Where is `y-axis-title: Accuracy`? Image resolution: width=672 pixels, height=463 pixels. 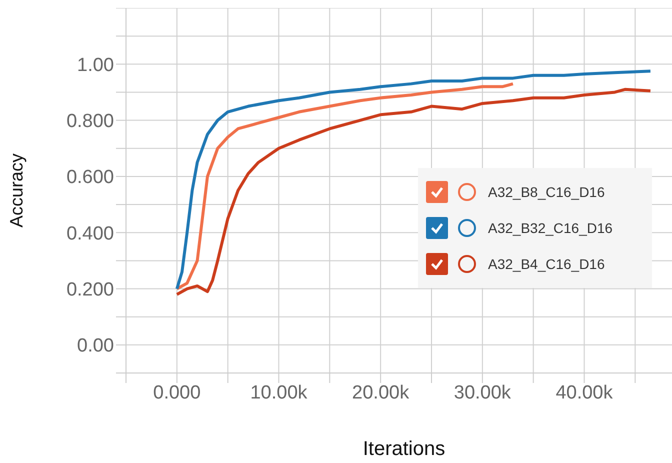 y-axis-title: Accuracy is located at coordinates (16, 190).